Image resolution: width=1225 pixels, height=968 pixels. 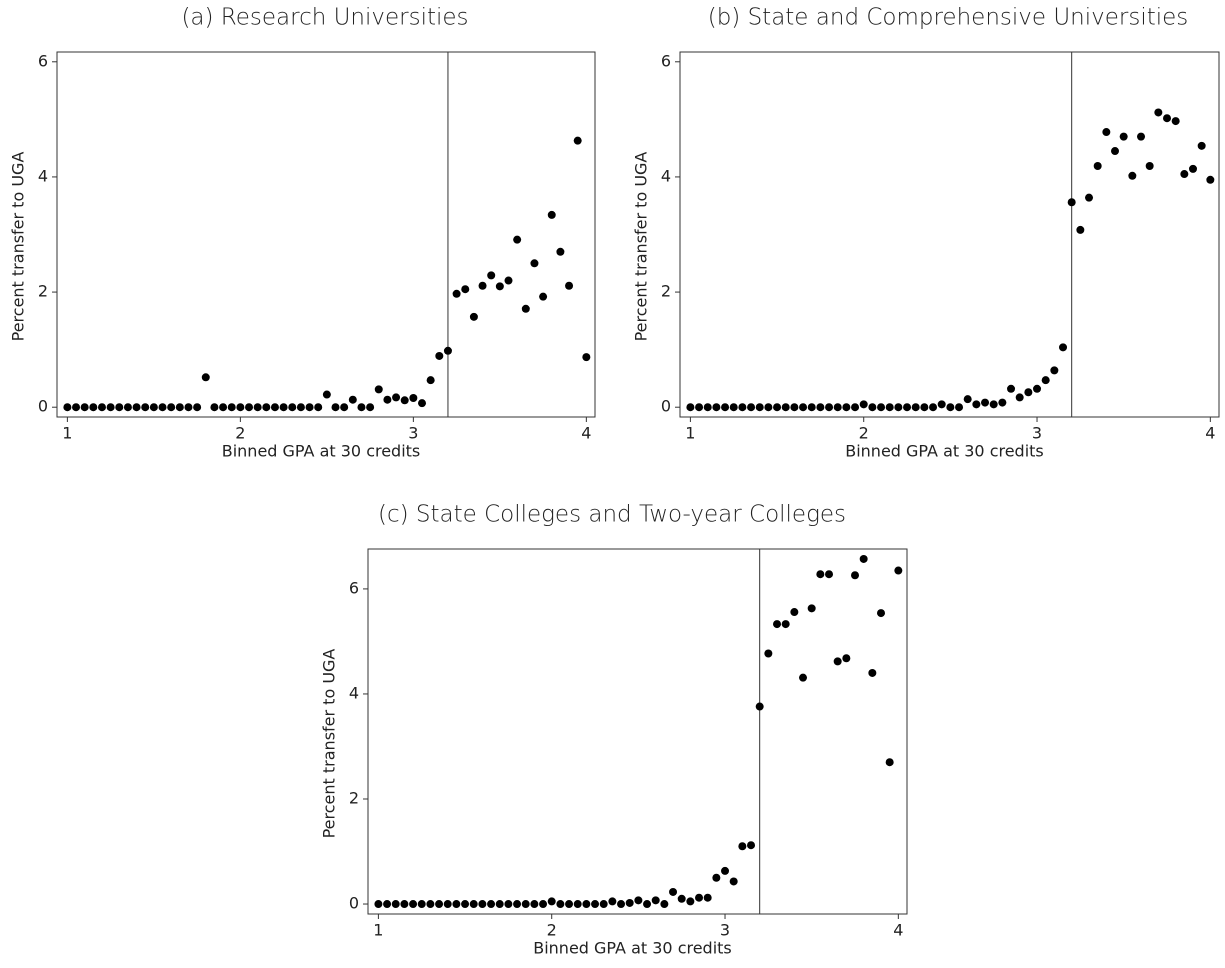 I want to click on y-tick-label: 4, so click(x=43, y=175).